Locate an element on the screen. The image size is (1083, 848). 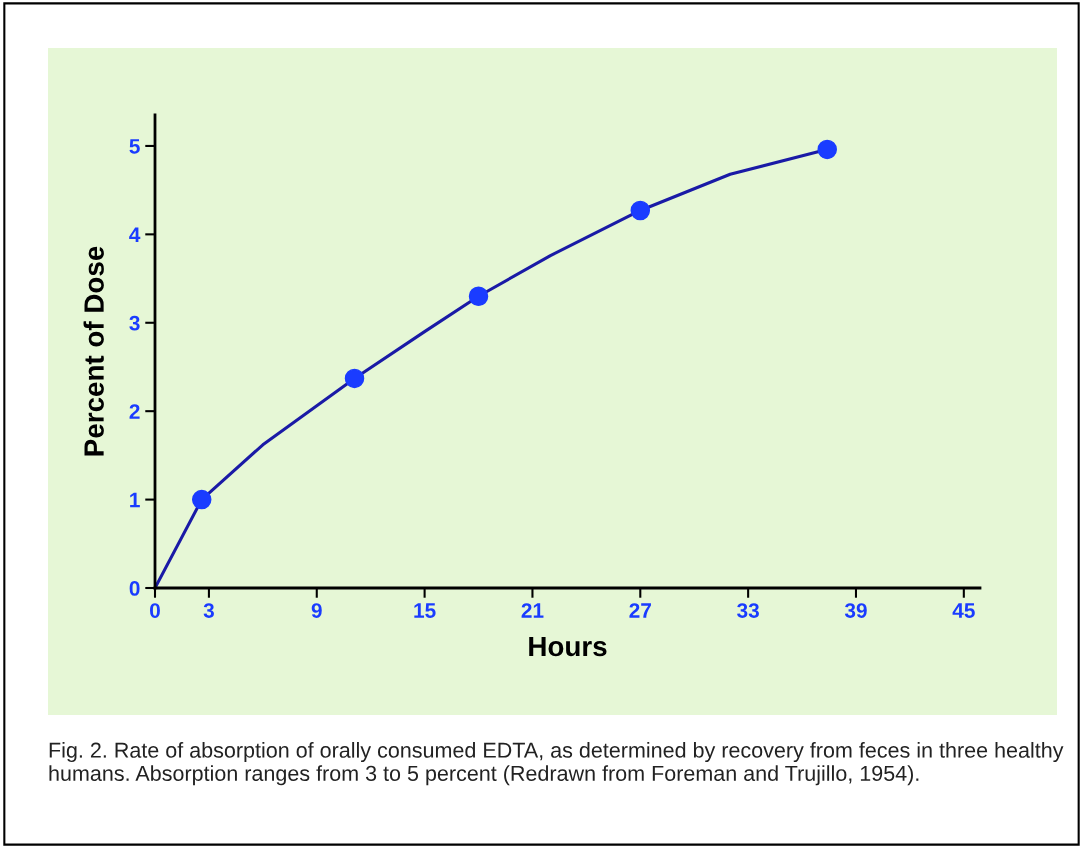
x-tick-label: 33 is located at coordinates (748, 610).